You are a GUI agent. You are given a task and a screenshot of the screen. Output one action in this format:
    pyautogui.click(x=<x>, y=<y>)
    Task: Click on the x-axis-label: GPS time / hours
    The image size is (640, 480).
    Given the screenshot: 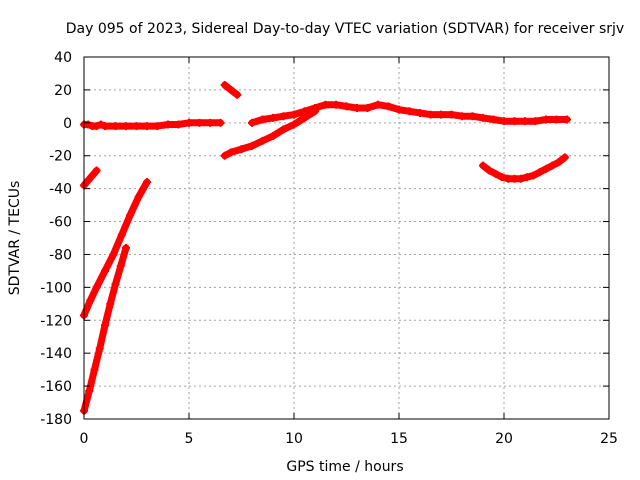 What is the action you would take?
    pyautogui.click(x=344, y=467)
    